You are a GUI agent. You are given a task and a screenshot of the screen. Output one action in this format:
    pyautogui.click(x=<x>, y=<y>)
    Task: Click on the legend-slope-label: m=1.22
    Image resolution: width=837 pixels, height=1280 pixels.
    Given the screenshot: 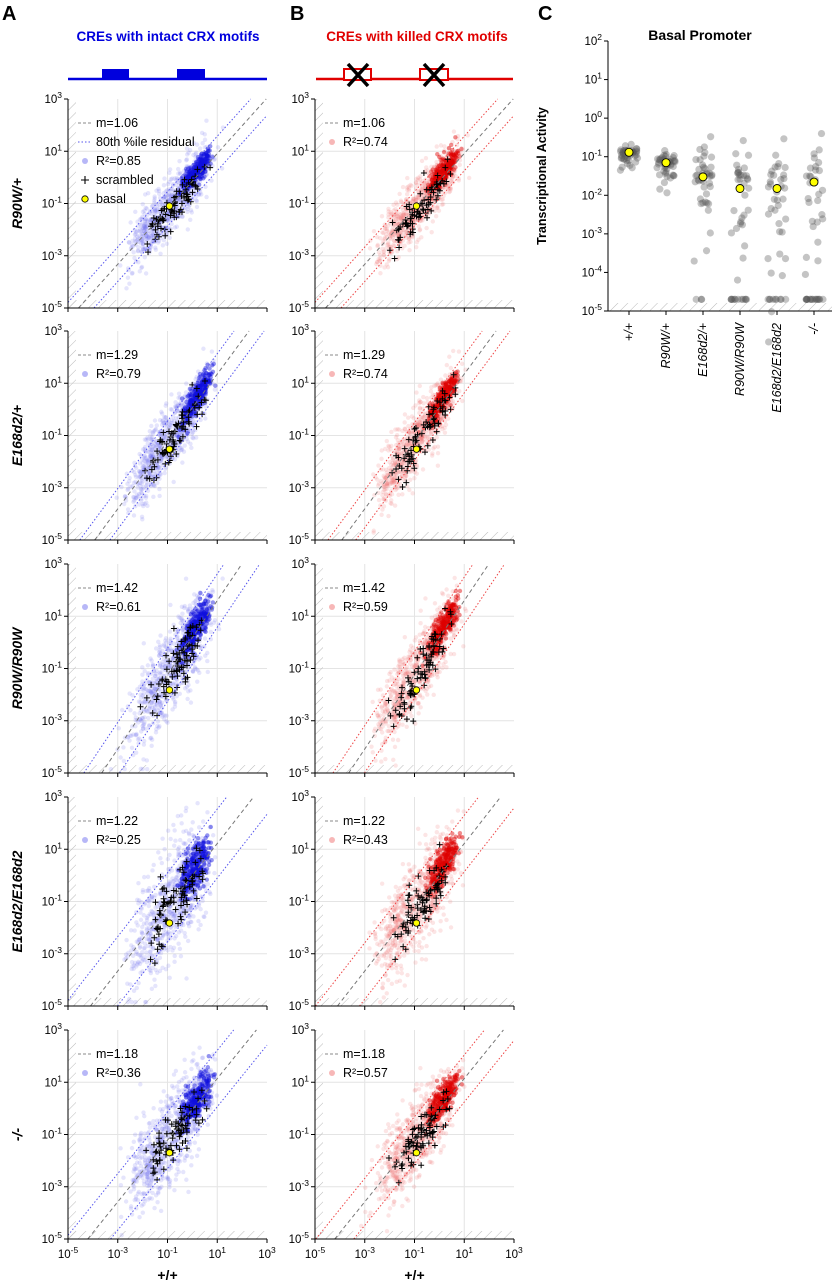 What is the action you would take?
    pyautogui.click(x=117, y=821)
    